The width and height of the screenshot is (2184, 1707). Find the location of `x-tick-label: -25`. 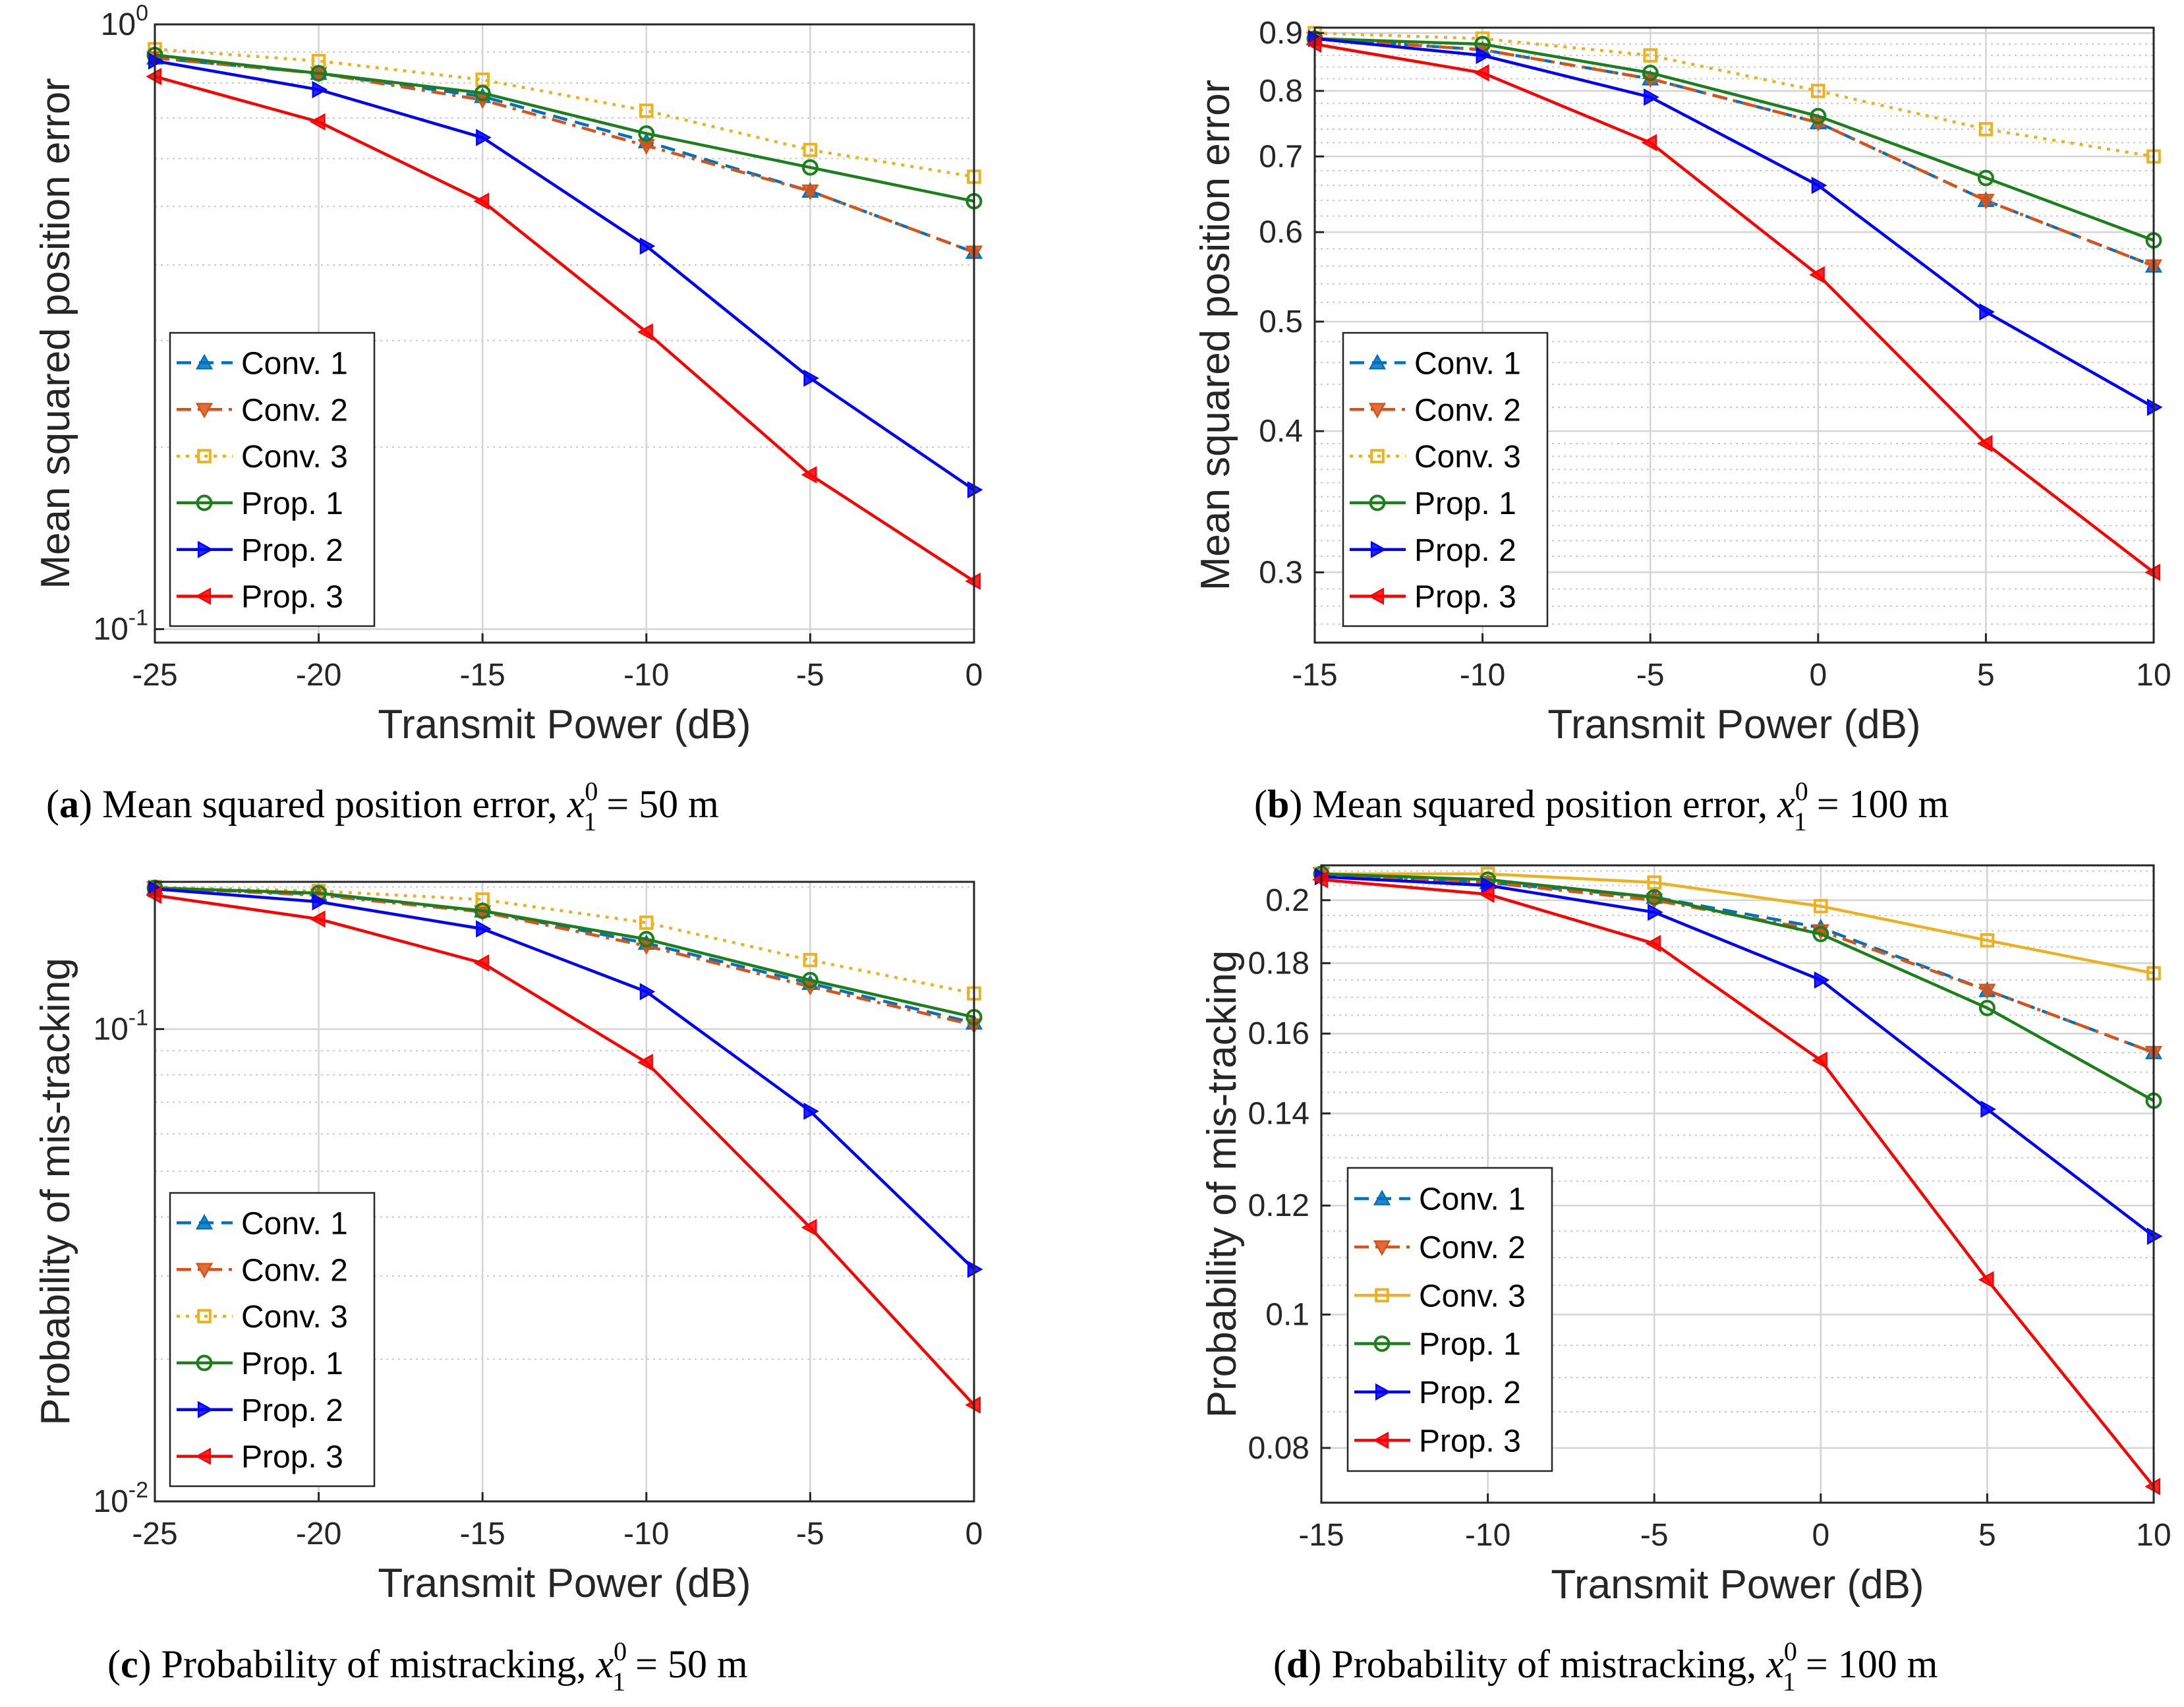

x-tick-label: -25 is located at coordinates (154, 1534).